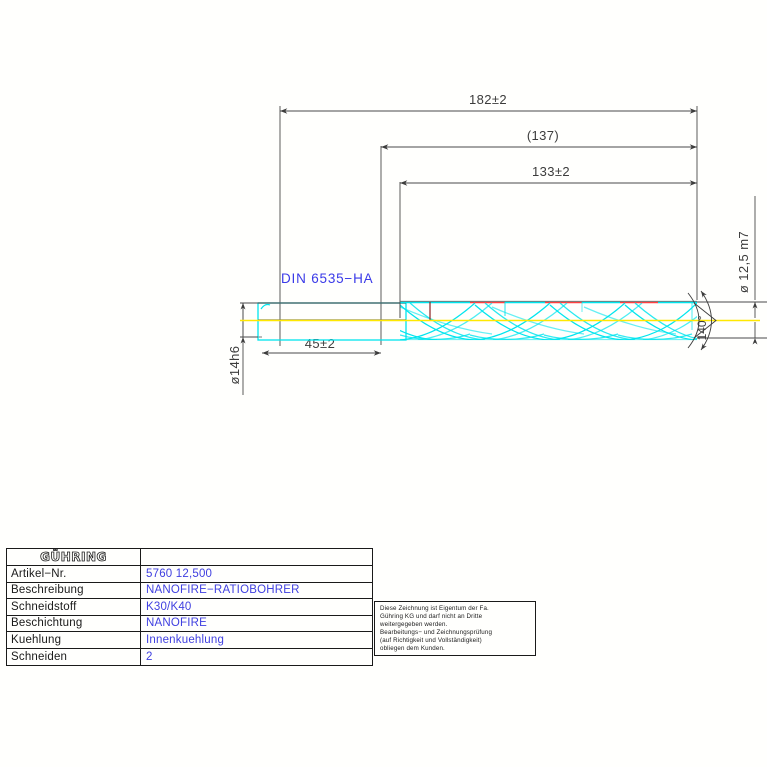  I want to click on dimension-overall-length-label: 182±2, so click(488, 99).